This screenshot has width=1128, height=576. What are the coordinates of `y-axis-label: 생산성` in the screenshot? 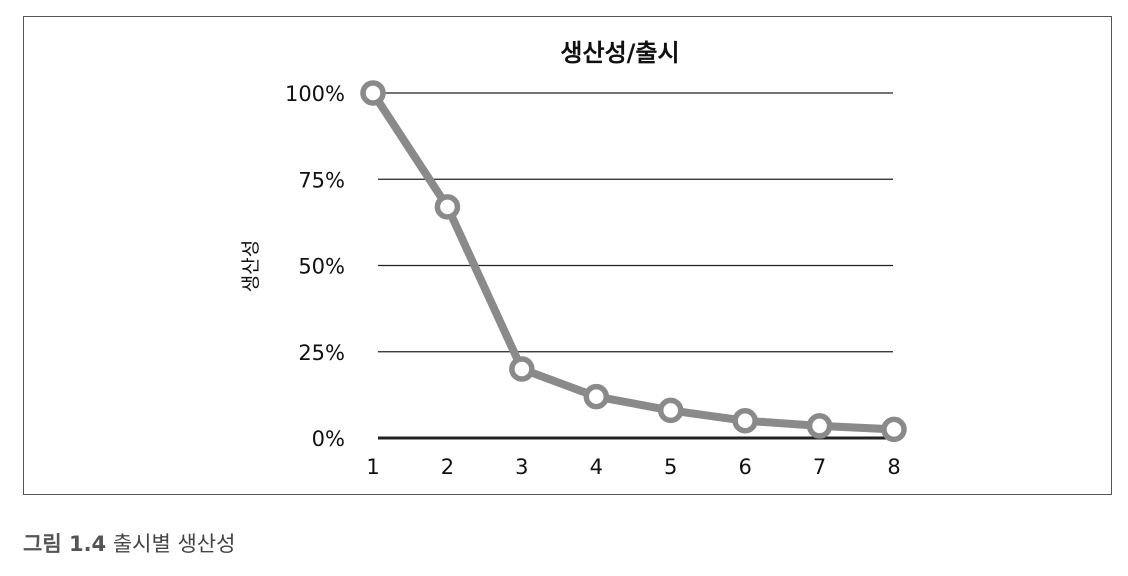 It's located at (251, 266).